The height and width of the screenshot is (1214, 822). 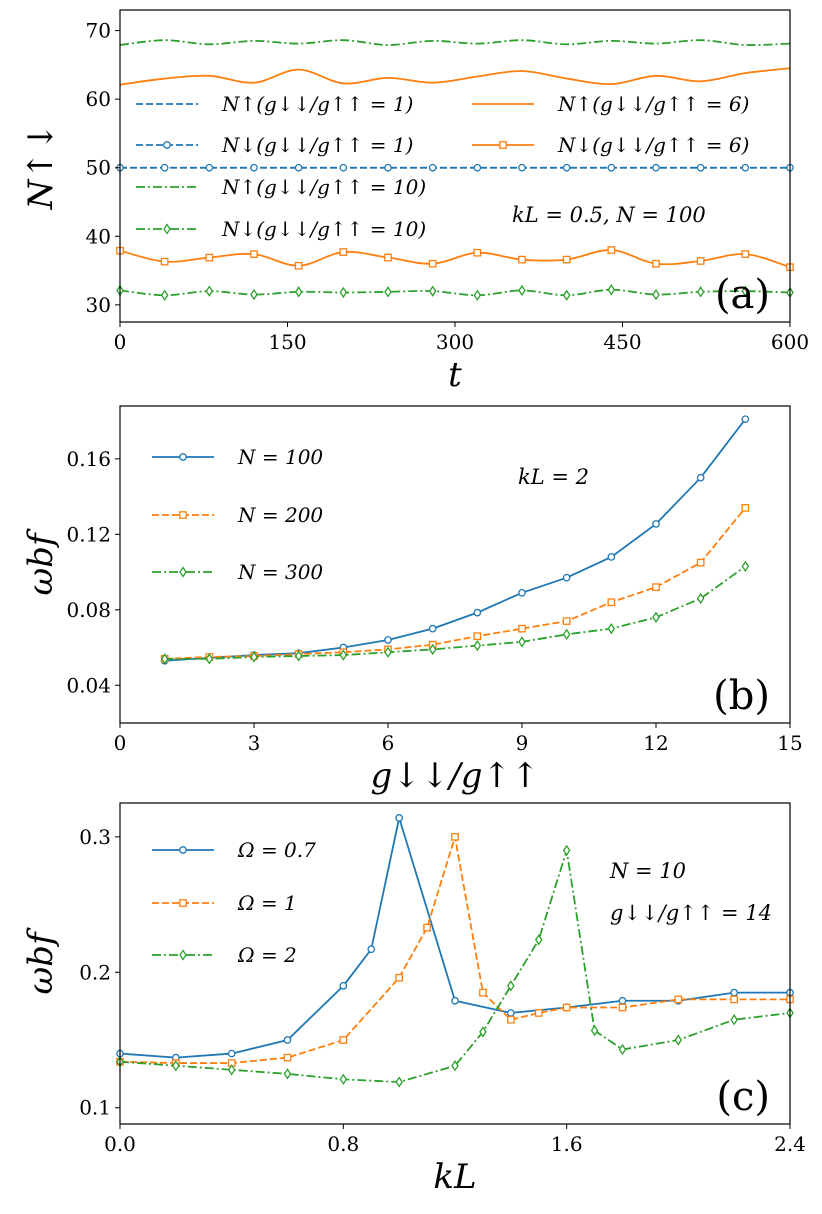 I want to click on y-tick-label-1: 0.08, so click(x=88, y=610).